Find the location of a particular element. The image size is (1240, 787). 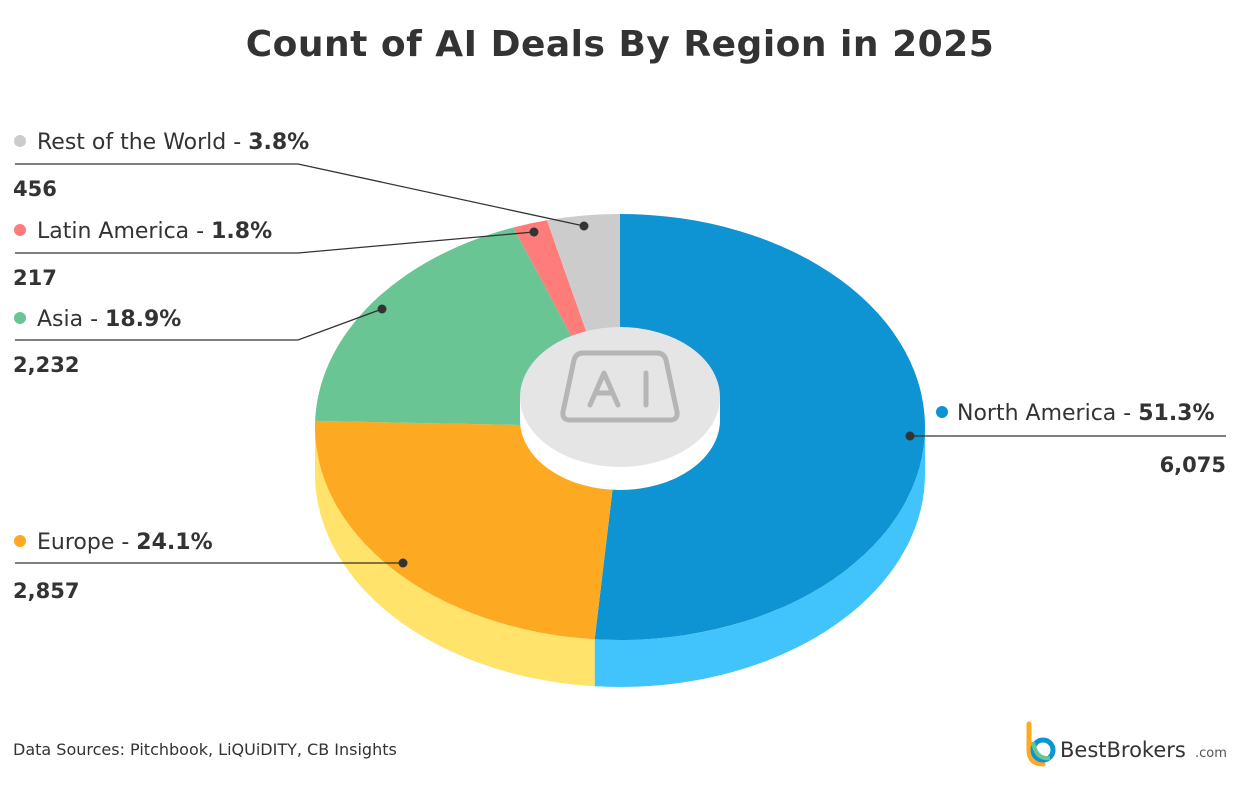

slice-north-america is located at coordinates (759, 427).